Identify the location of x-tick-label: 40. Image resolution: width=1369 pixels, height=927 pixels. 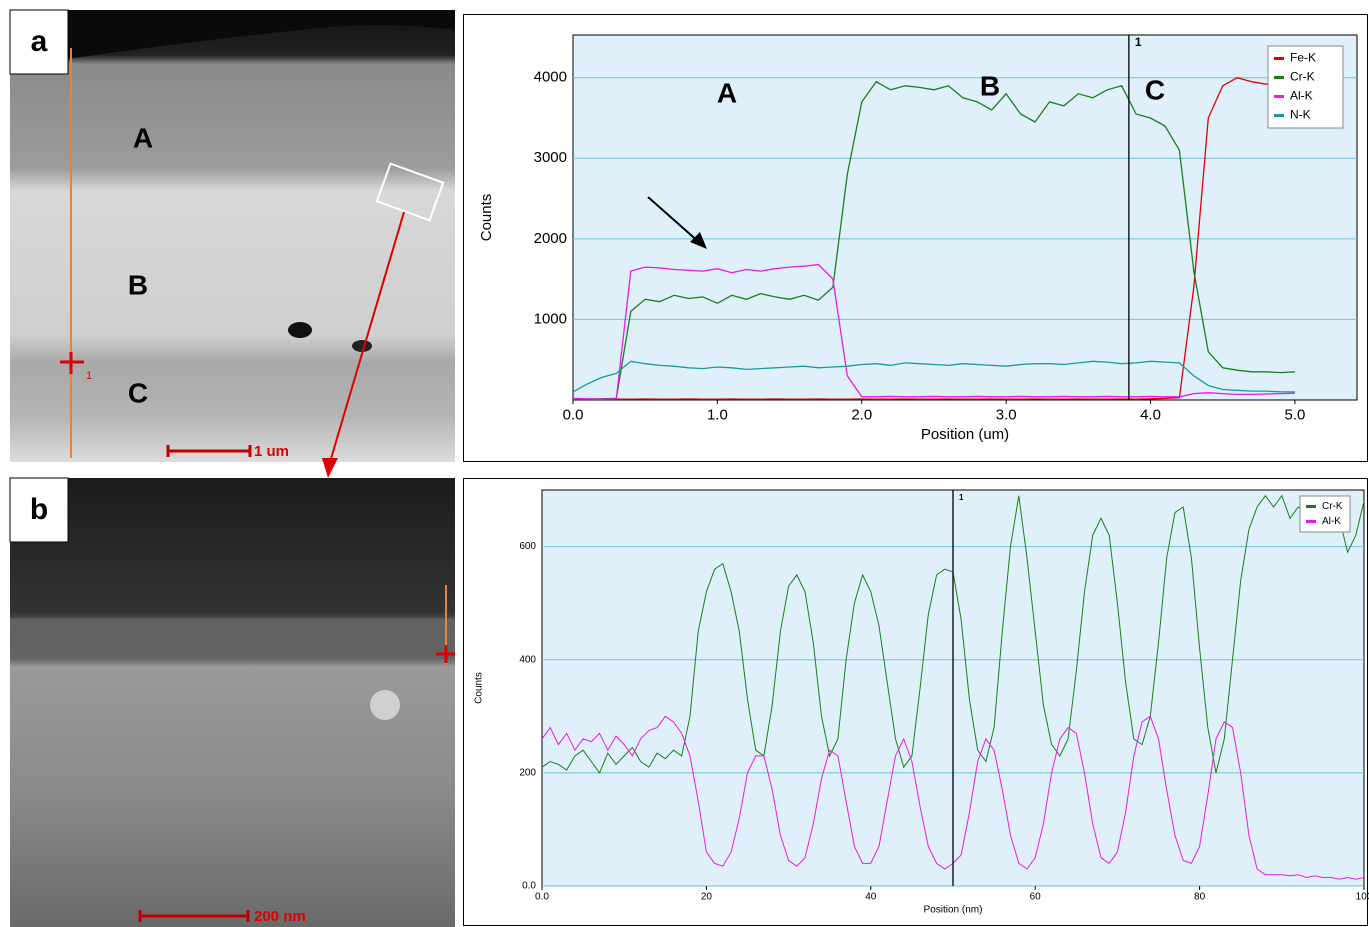
(871, 897).